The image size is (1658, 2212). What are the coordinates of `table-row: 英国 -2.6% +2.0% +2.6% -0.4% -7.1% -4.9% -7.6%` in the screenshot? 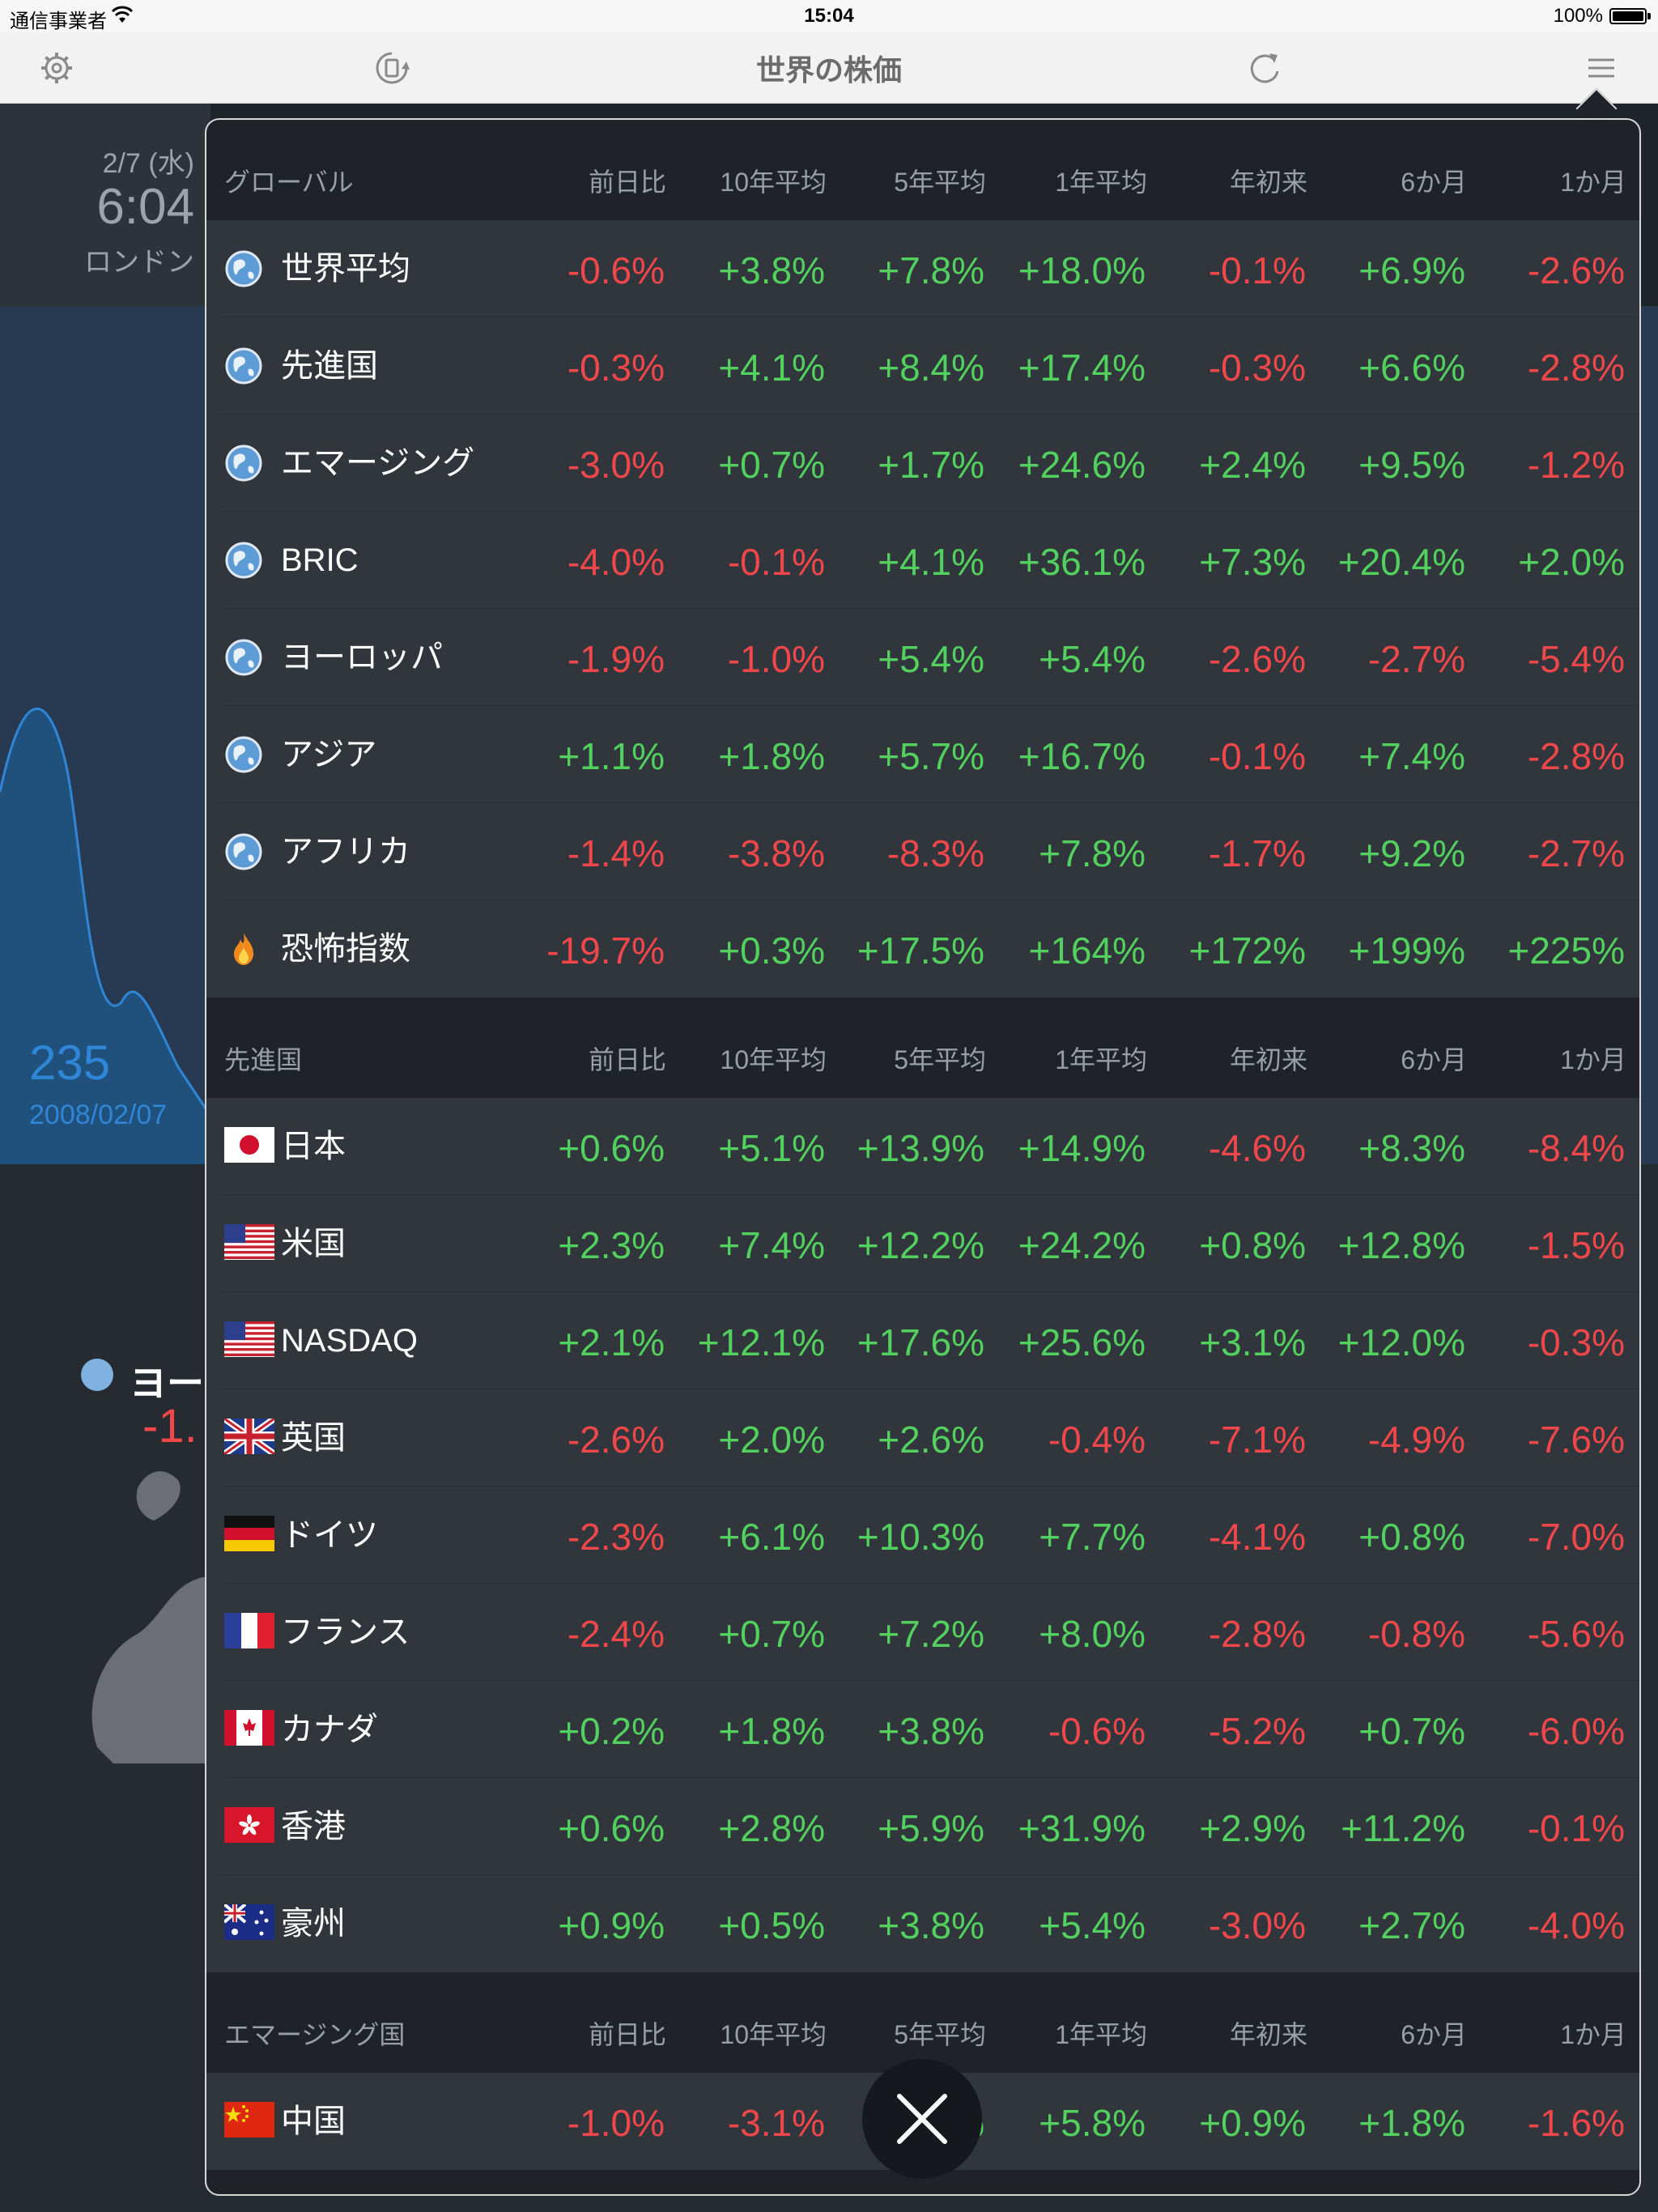 It's located at (930, 1438).